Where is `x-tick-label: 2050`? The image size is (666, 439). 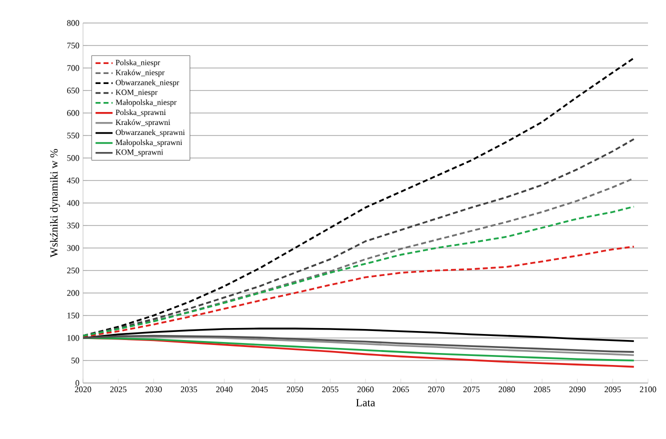
x-tick-label: 2050 is located at coordinates (295, 389).